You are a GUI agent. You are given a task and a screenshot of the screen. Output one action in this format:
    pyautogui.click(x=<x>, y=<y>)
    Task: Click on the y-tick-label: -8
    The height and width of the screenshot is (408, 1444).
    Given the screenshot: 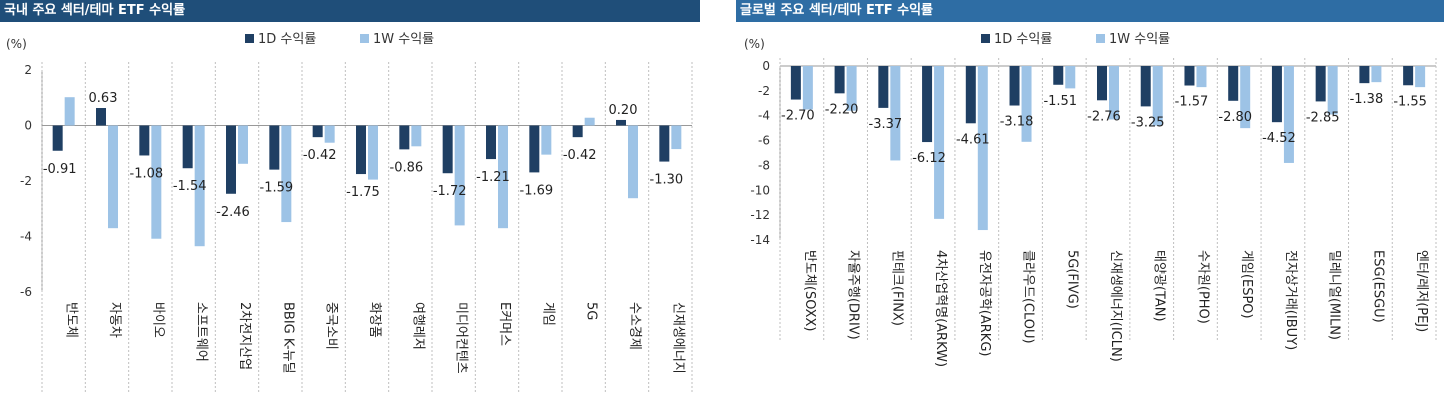 What is the action you would take?
    pyautogui.click(x=764, y=165)
    